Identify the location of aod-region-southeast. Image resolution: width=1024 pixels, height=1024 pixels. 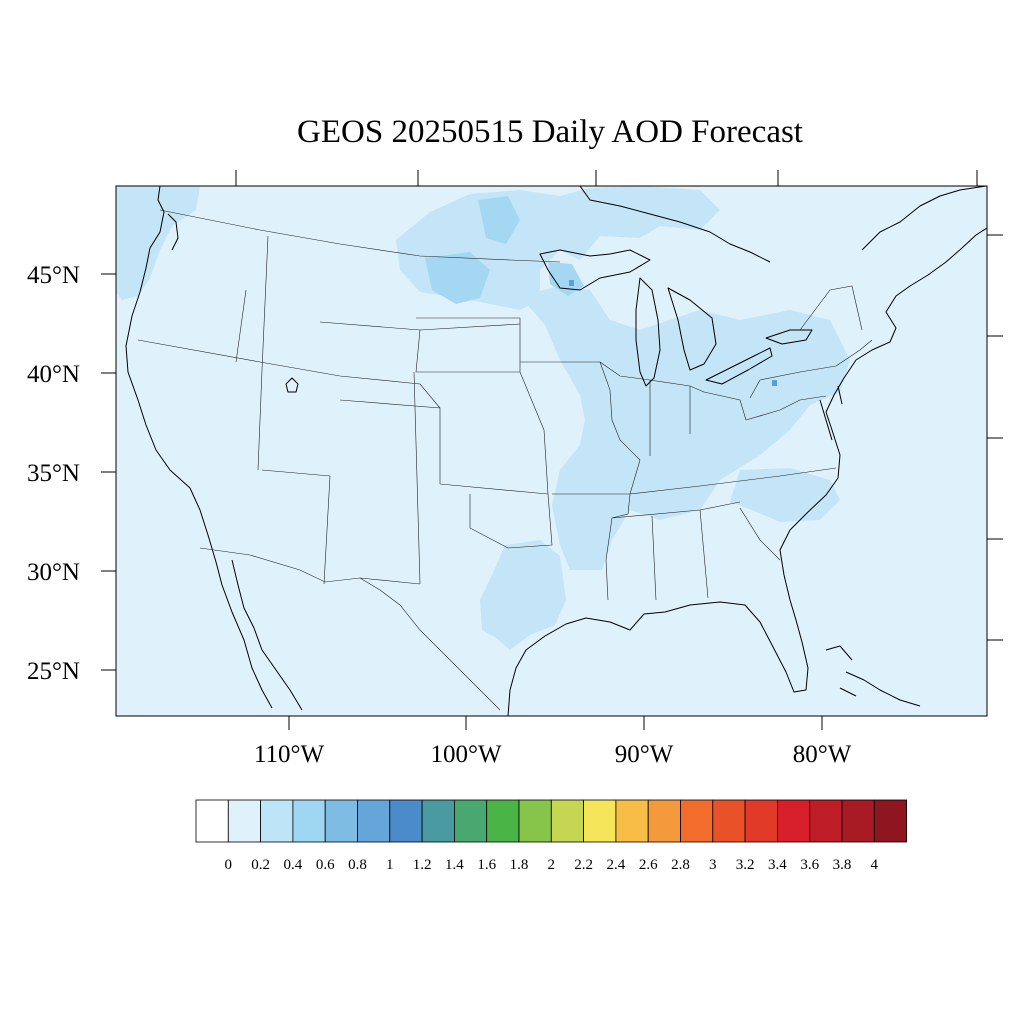
(785, 495).